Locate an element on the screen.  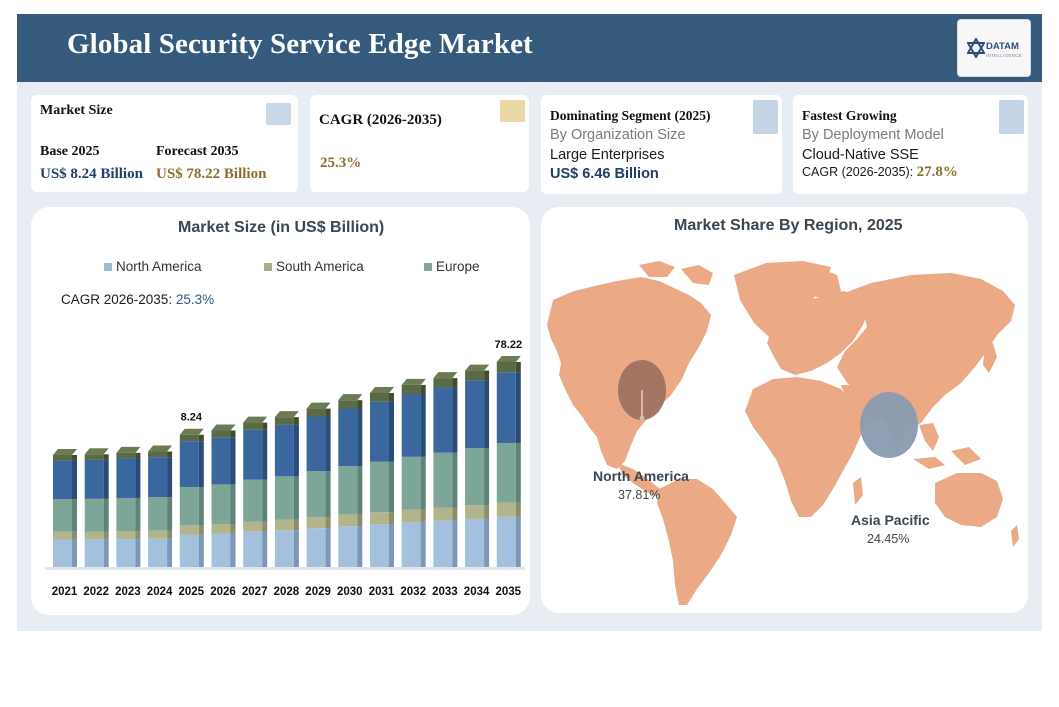
forecast-year-label: Forecast 2035 is located at coordinates (197, 151).